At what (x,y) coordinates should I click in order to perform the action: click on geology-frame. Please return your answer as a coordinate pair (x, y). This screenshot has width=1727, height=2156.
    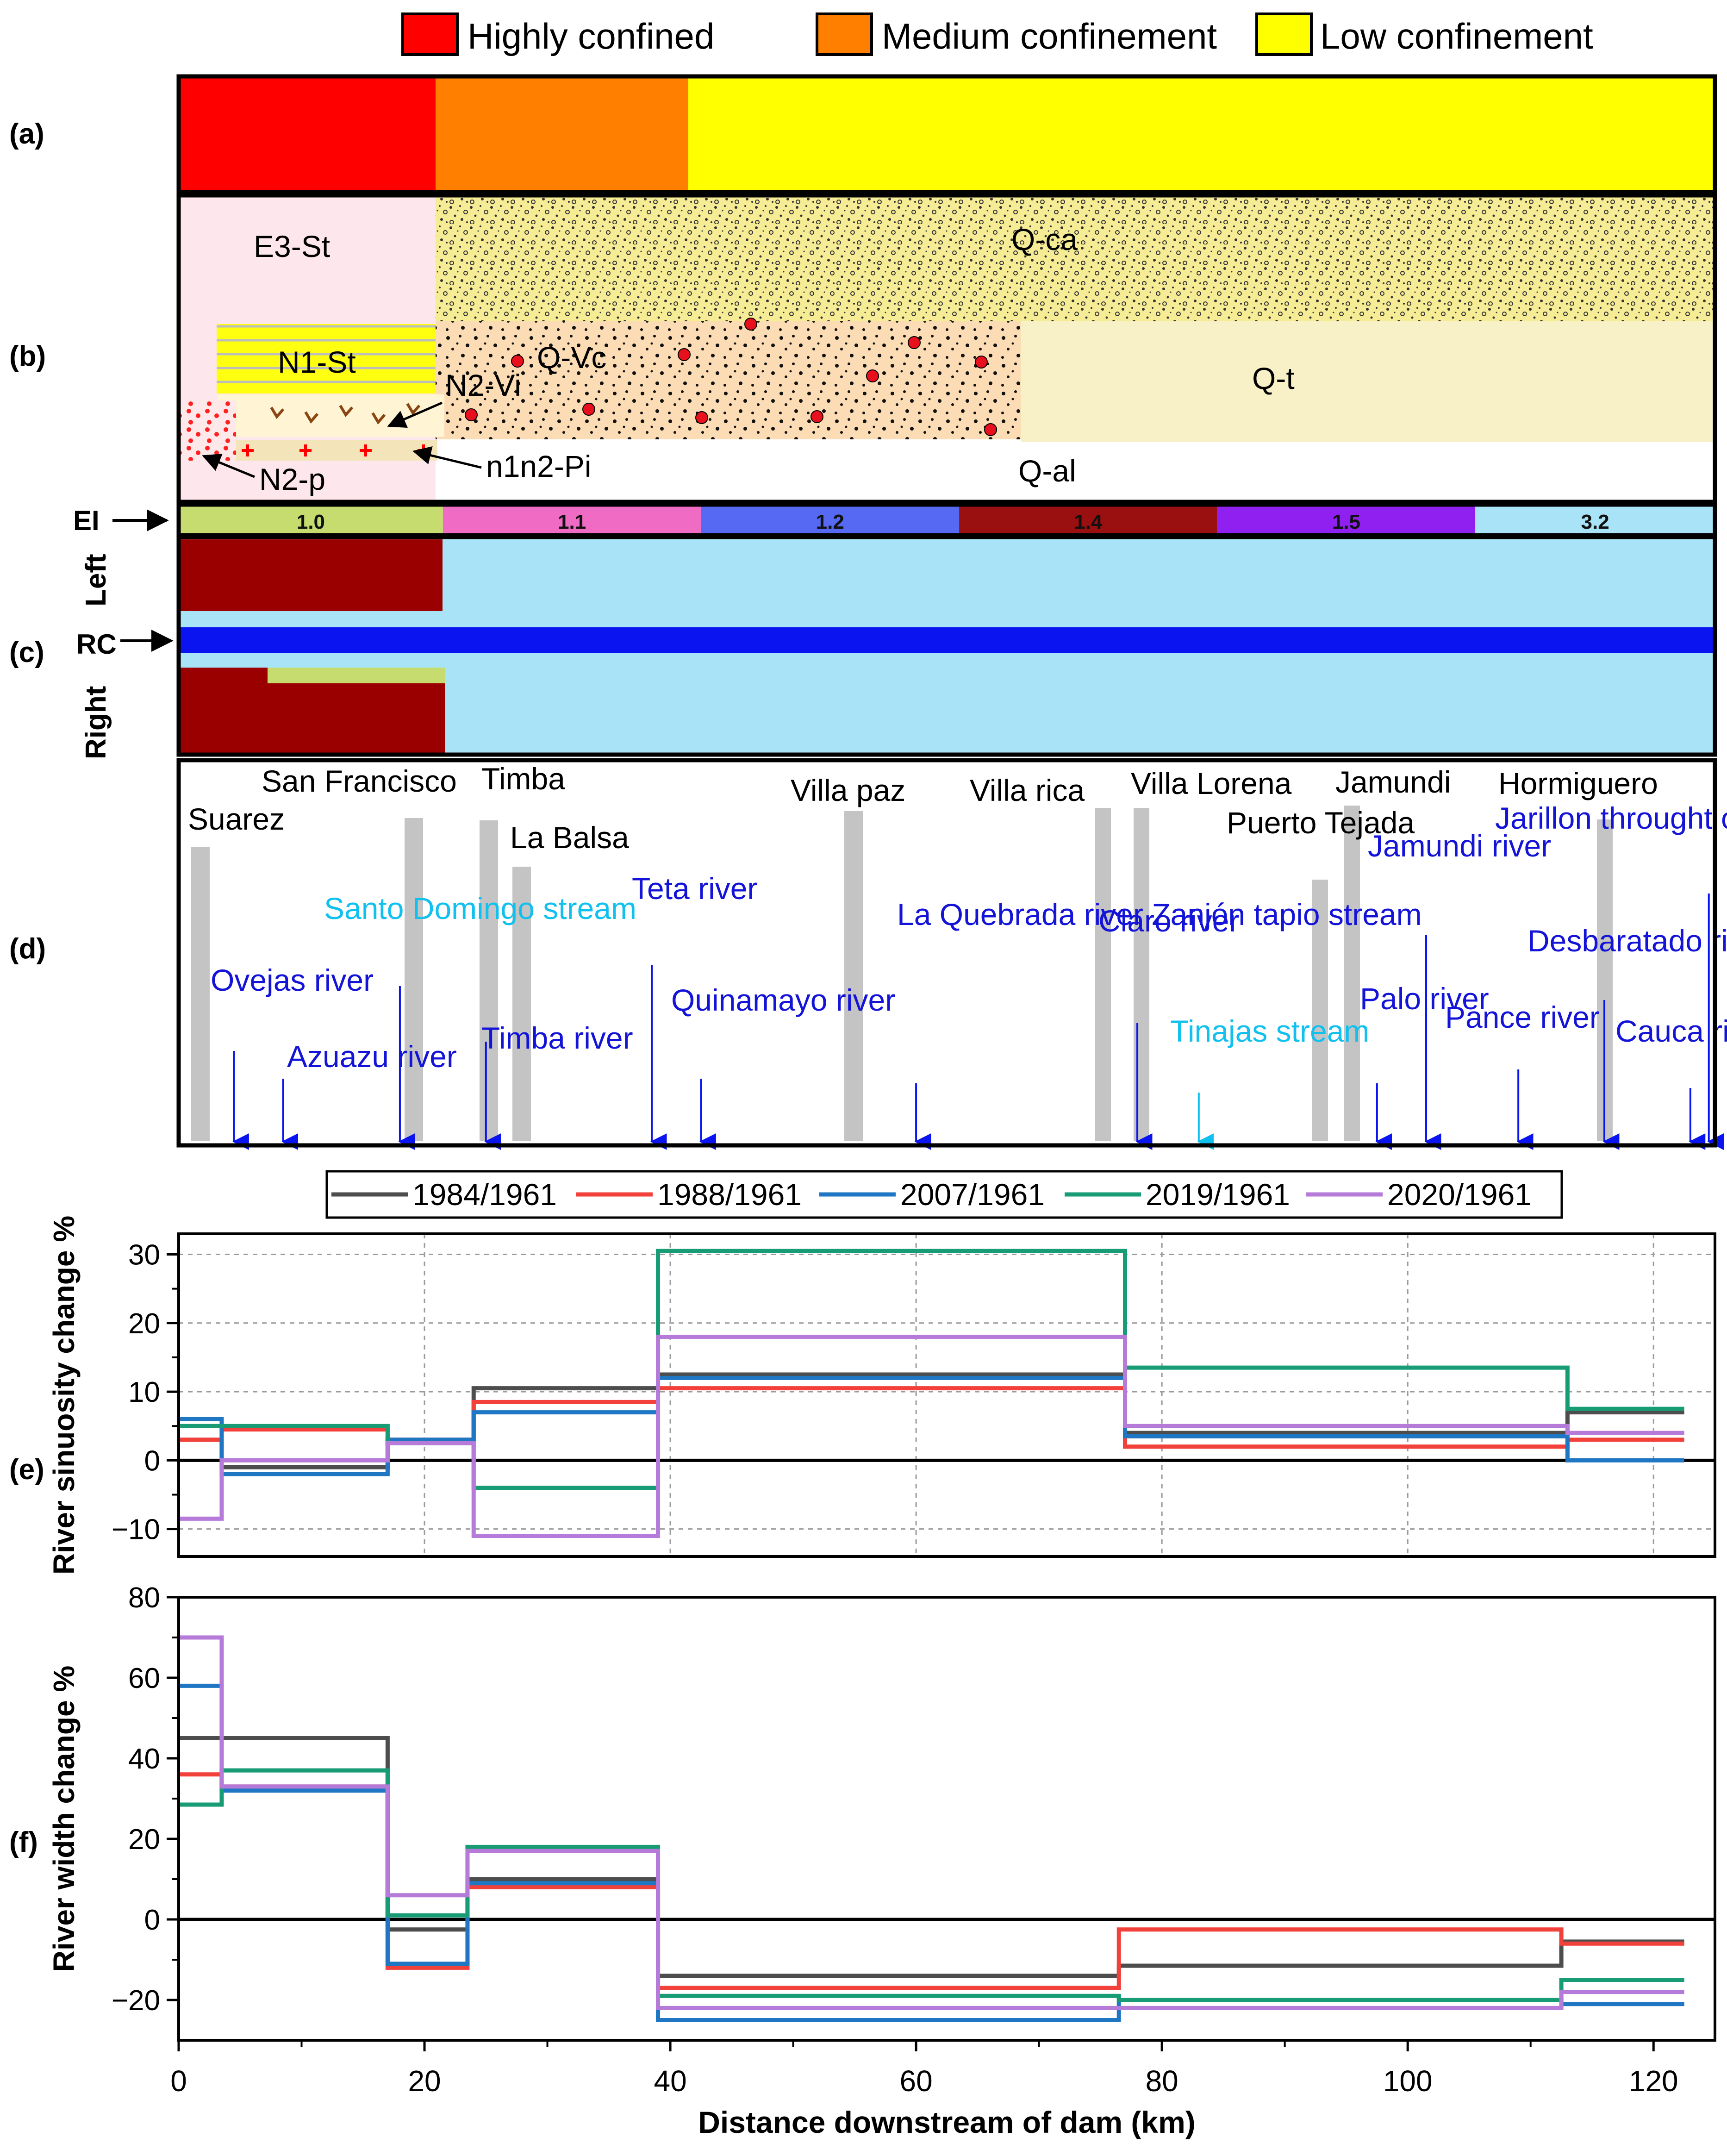
    Looking at the image, I should click on (946, 348).